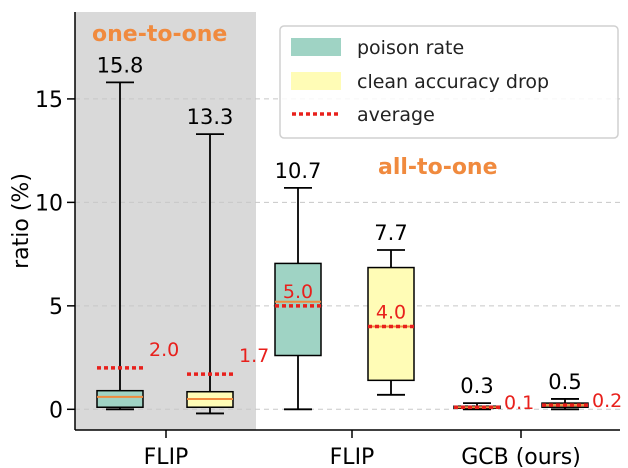 The height and width of the screenshot is (468, 628). I want to click on max-value-label: 10.7, so click(298, 171).